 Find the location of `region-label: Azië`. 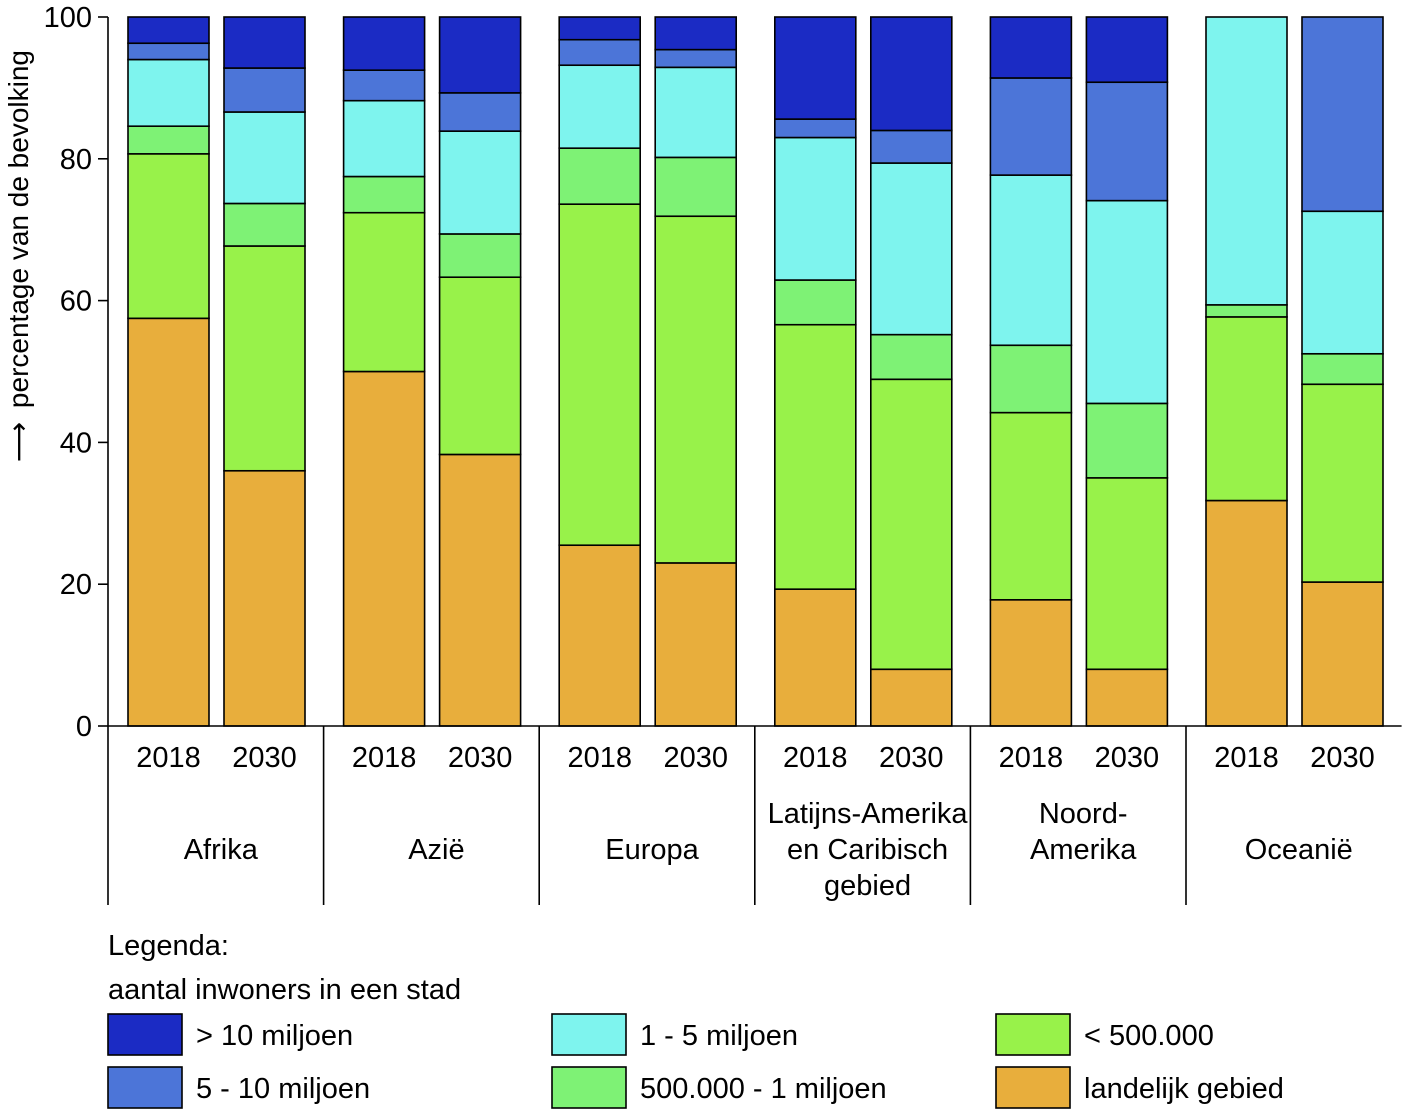

region-label: Azië is located at coordinates (436, 850).